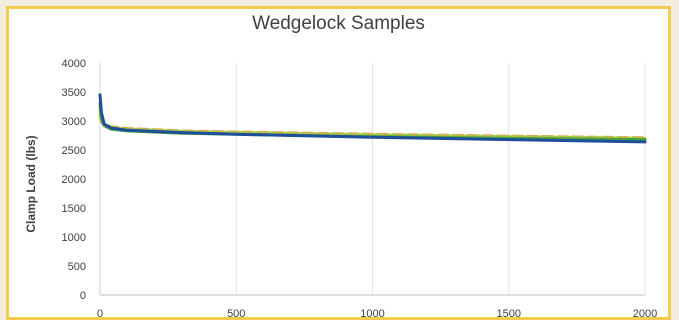 The height and width of the screenshot is (320, 679). What do you see at coordinates (74, 93) in the screenshot?
I see `y-tick-label: 3500` at bounding box center [74, 93].